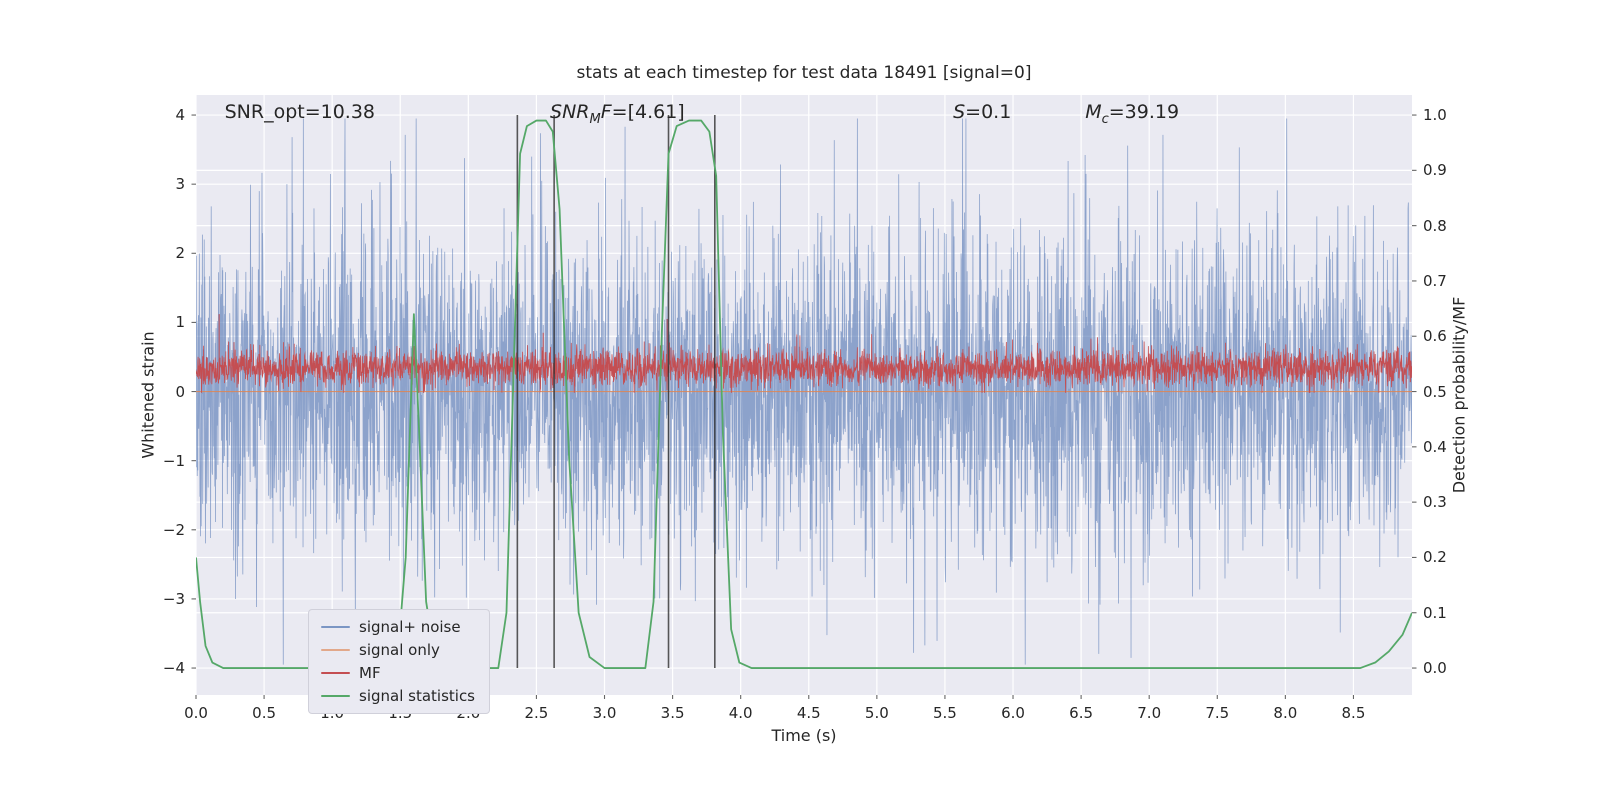 This screenshot has height=800, width=1600. Describe the element at coordinates (1459, 395) in the screenshot. I see `y-axis-label-right: Detection probability/MF` at that location.